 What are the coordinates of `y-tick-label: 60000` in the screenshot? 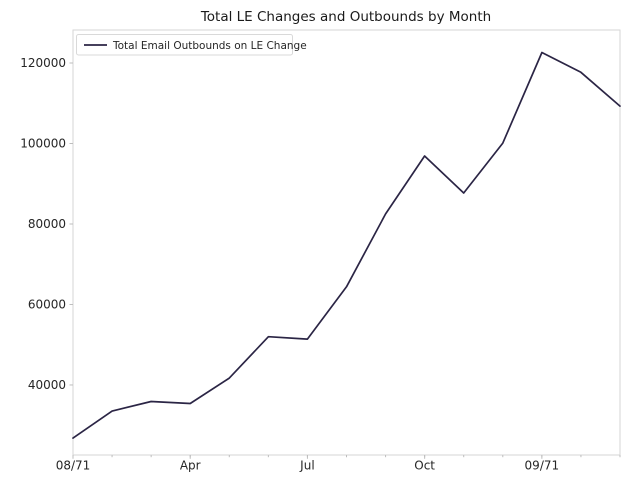 It's located at (47, 304).